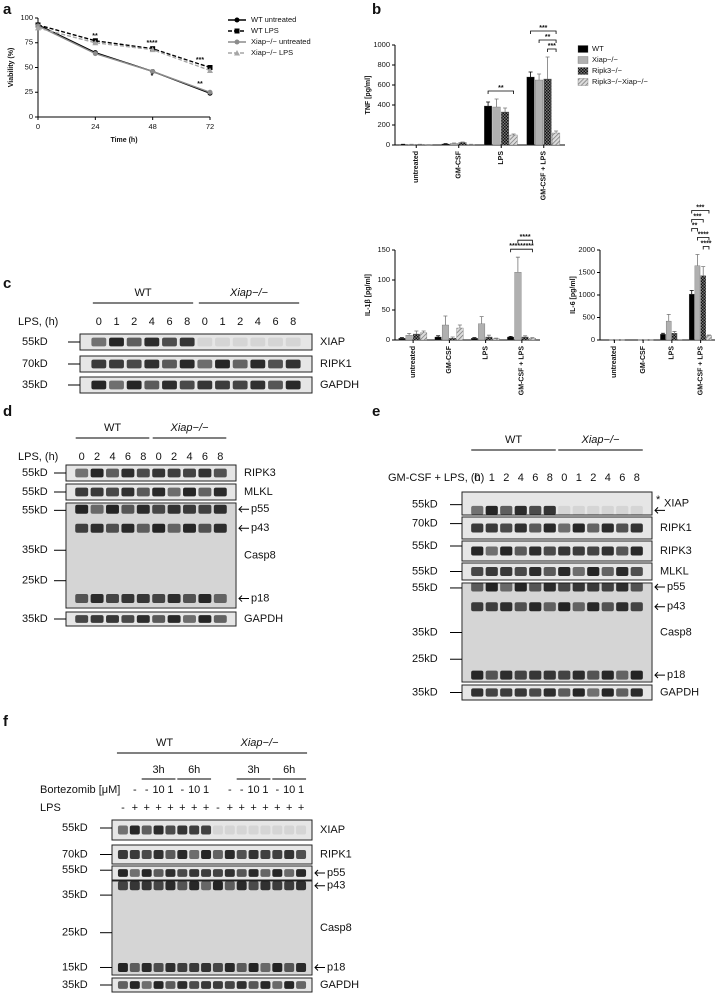 The width and height of the screenshot is (728, 994). I want to click on size-marker: 35kD, so click(425, 632).